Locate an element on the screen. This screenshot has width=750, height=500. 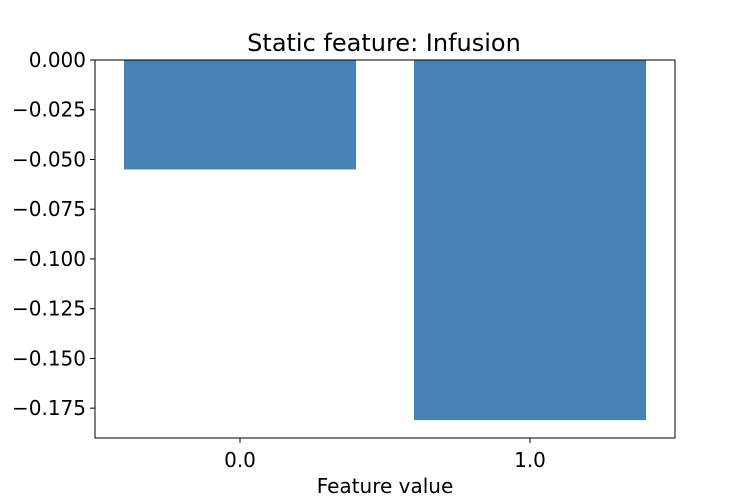
y-tick-label: −0.175 is located at coordinates (49, 408).